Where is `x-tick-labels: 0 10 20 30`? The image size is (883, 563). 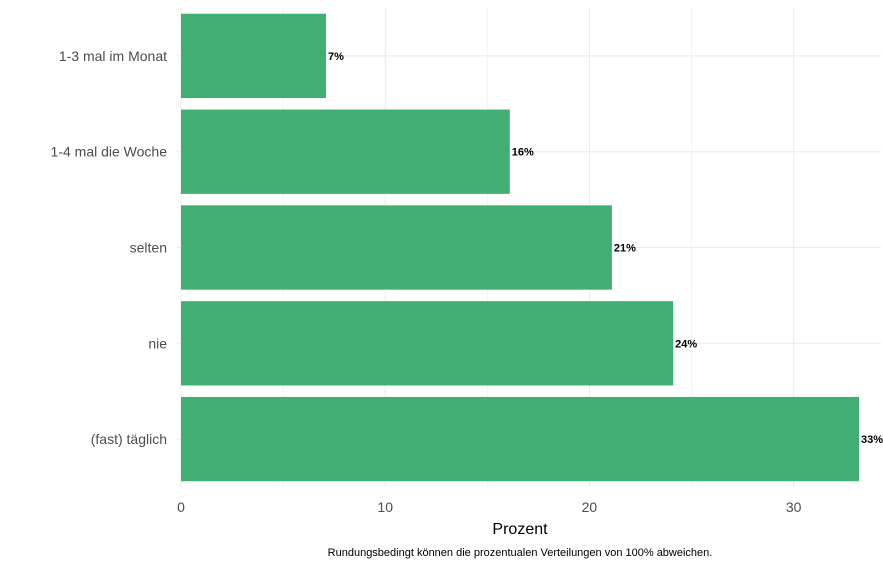
x-tick-labels: 0 10 20 30 is located at coordinates (489, 507).